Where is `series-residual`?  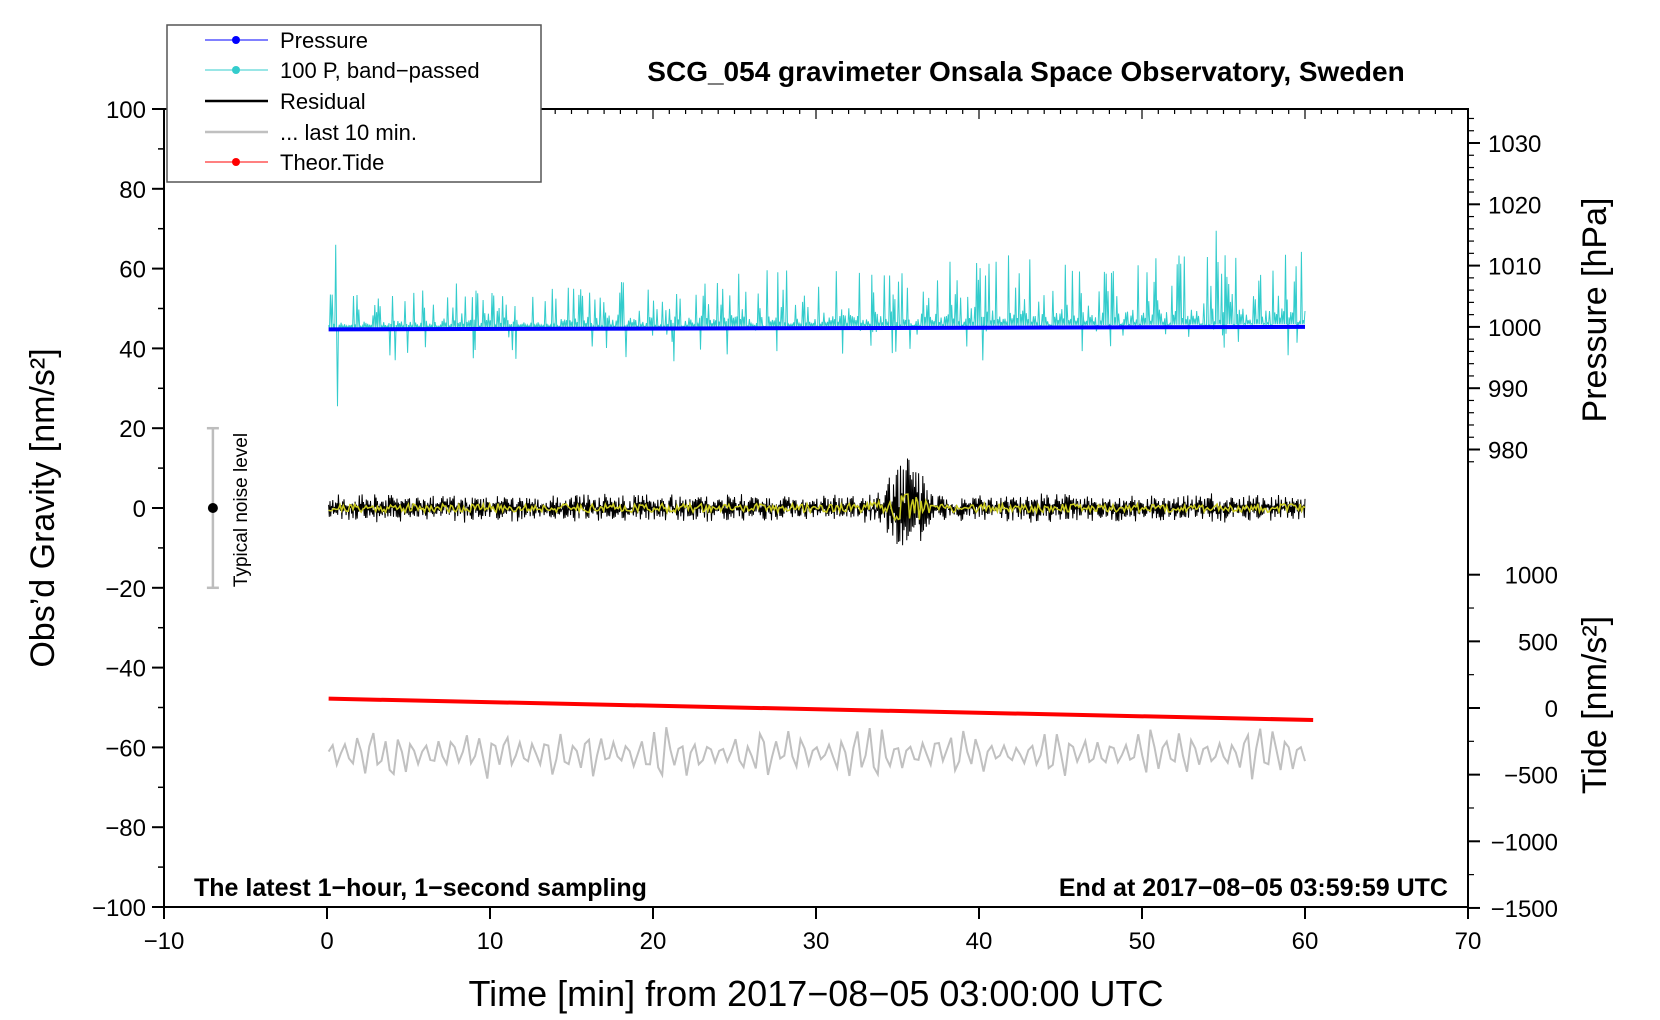
series-residual is located at coordinates (817, 502).